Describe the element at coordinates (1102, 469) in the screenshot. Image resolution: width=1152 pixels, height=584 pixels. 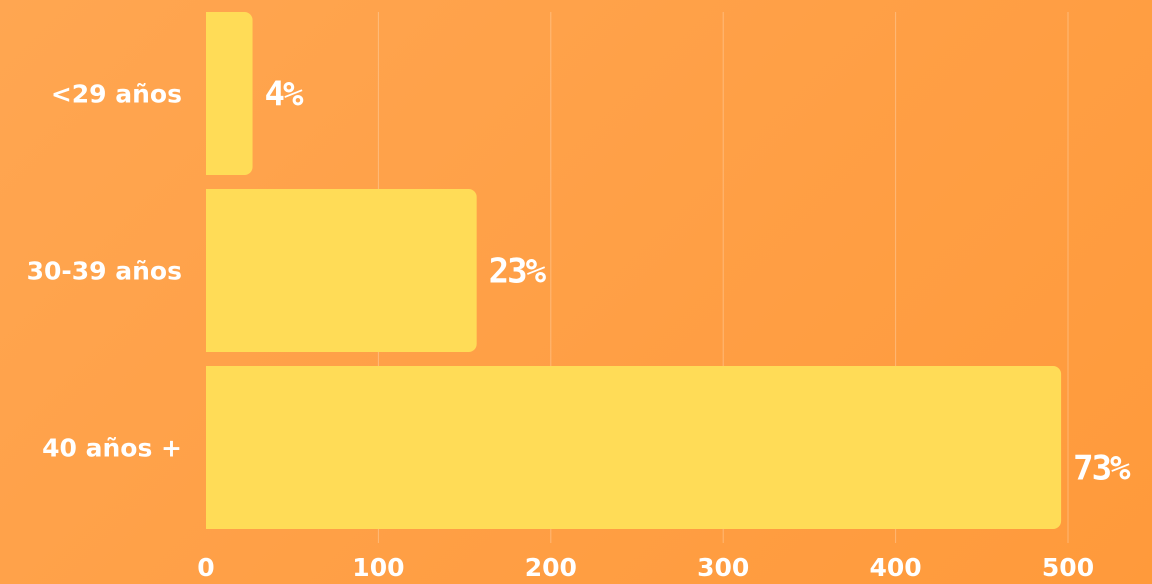
I see `data-label-2: 73%` at that location.